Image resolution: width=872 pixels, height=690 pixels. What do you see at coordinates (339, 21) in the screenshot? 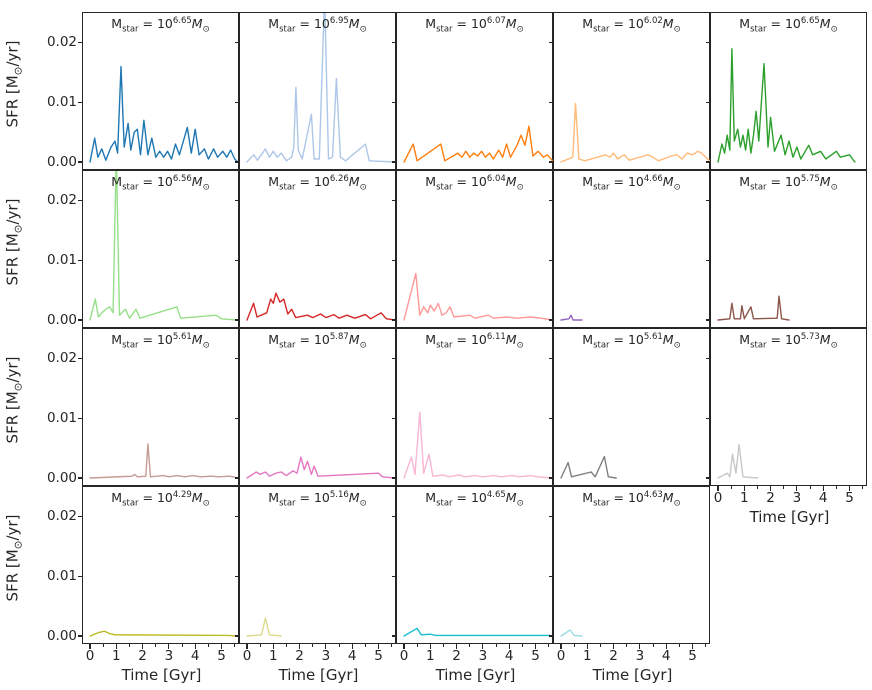
I see `mass-exponent: 6.95` at bounding box center [339, 21].